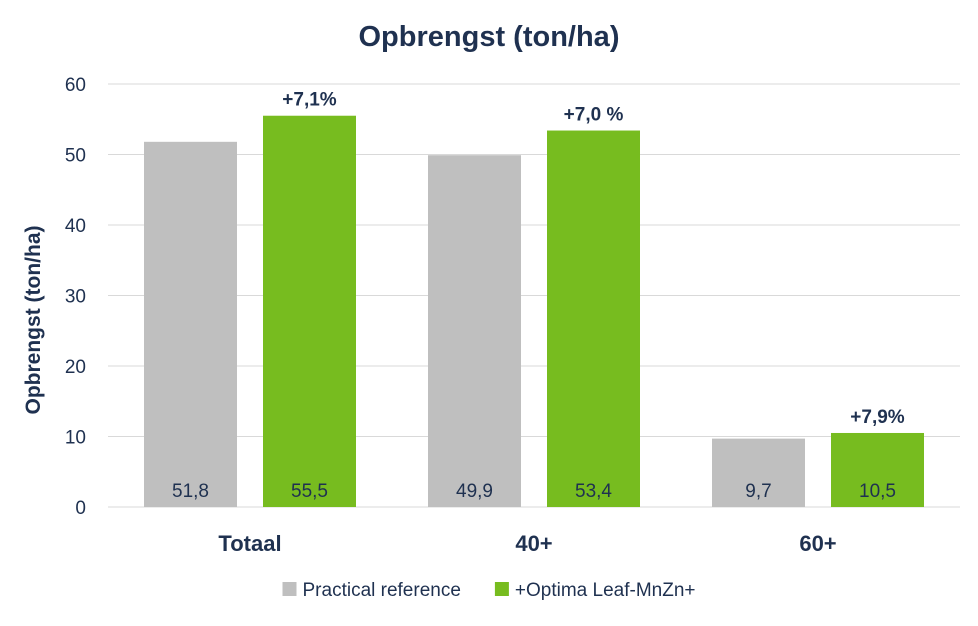 This screenshot has height=626, width=978. What do you see at coordinates (309, 100) in the screenshot?
I see `percent-increase-label: +7,1%` at bounding box center [309, 100].